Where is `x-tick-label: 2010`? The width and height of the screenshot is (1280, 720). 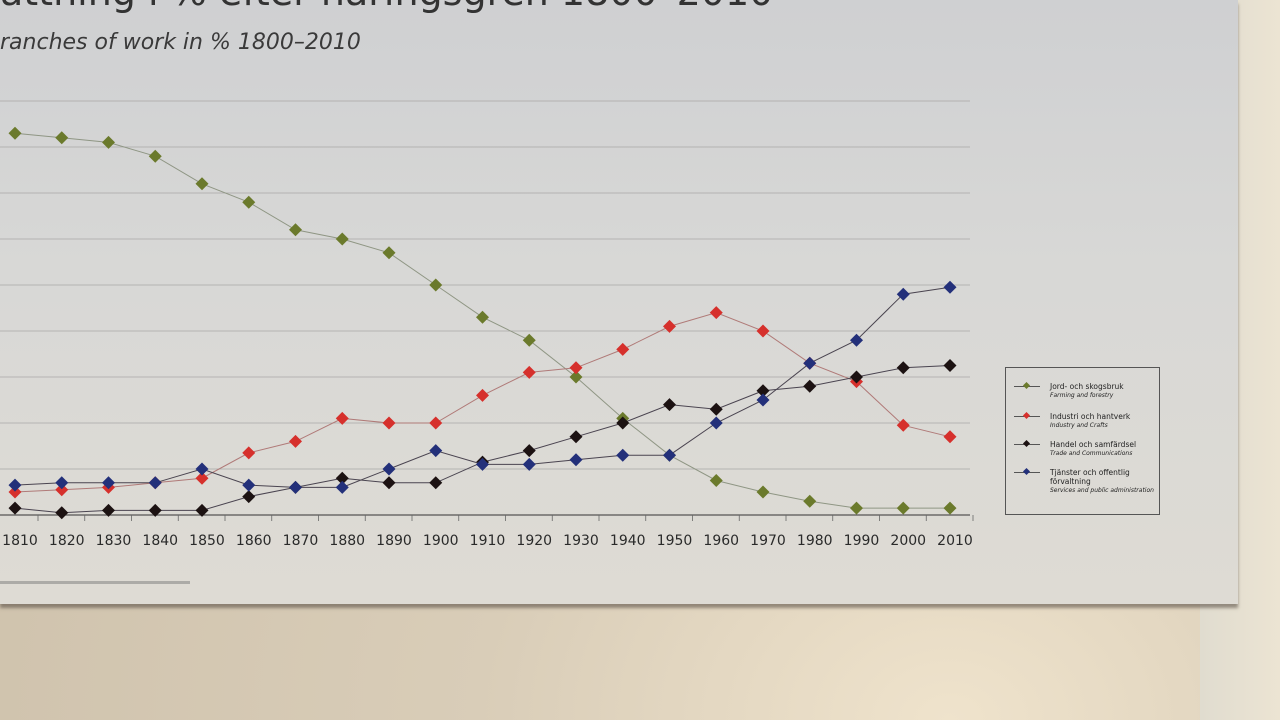 x-tick-label: 2010 is located at coordinates (955, 541).